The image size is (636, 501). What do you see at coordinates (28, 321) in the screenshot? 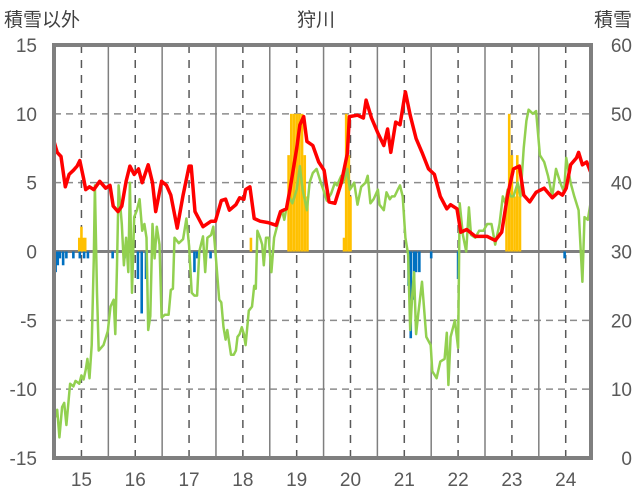
I see `left-tick-label: -5` at bounding box center [28, 321].